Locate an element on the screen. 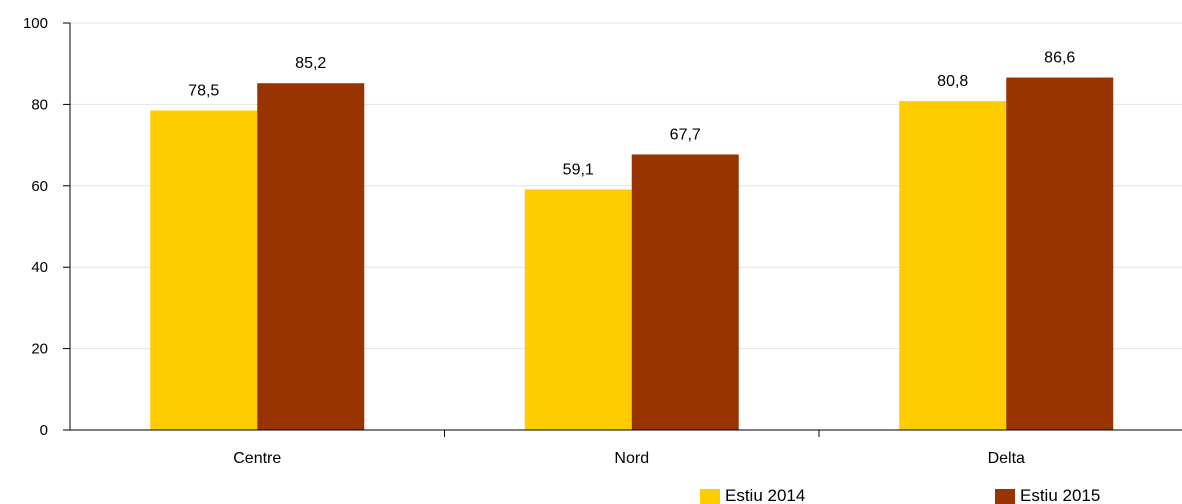  y-tick-label: 80 is located at coordinates (39, 104).